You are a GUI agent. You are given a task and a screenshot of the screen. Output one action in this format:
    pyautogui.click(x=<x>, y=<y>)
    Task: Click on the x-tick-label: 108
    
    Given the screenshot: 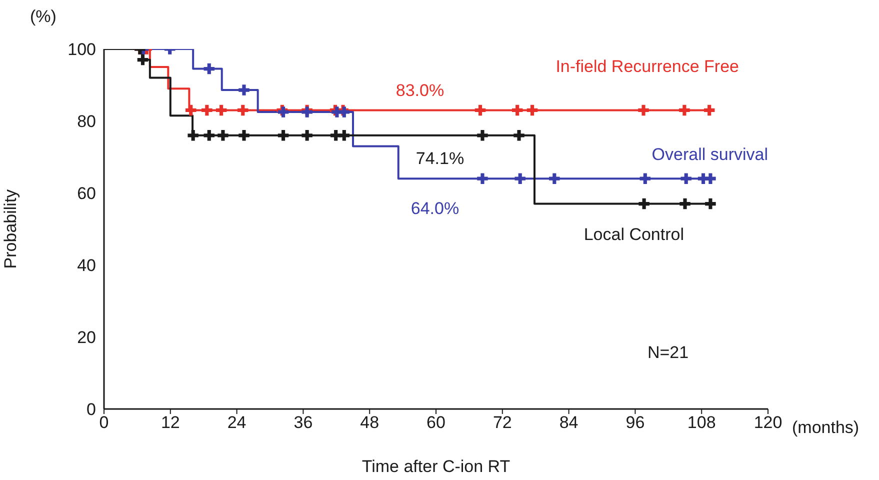 What is the action you would take?
    pyautogui.click(x=701, y=422)
    